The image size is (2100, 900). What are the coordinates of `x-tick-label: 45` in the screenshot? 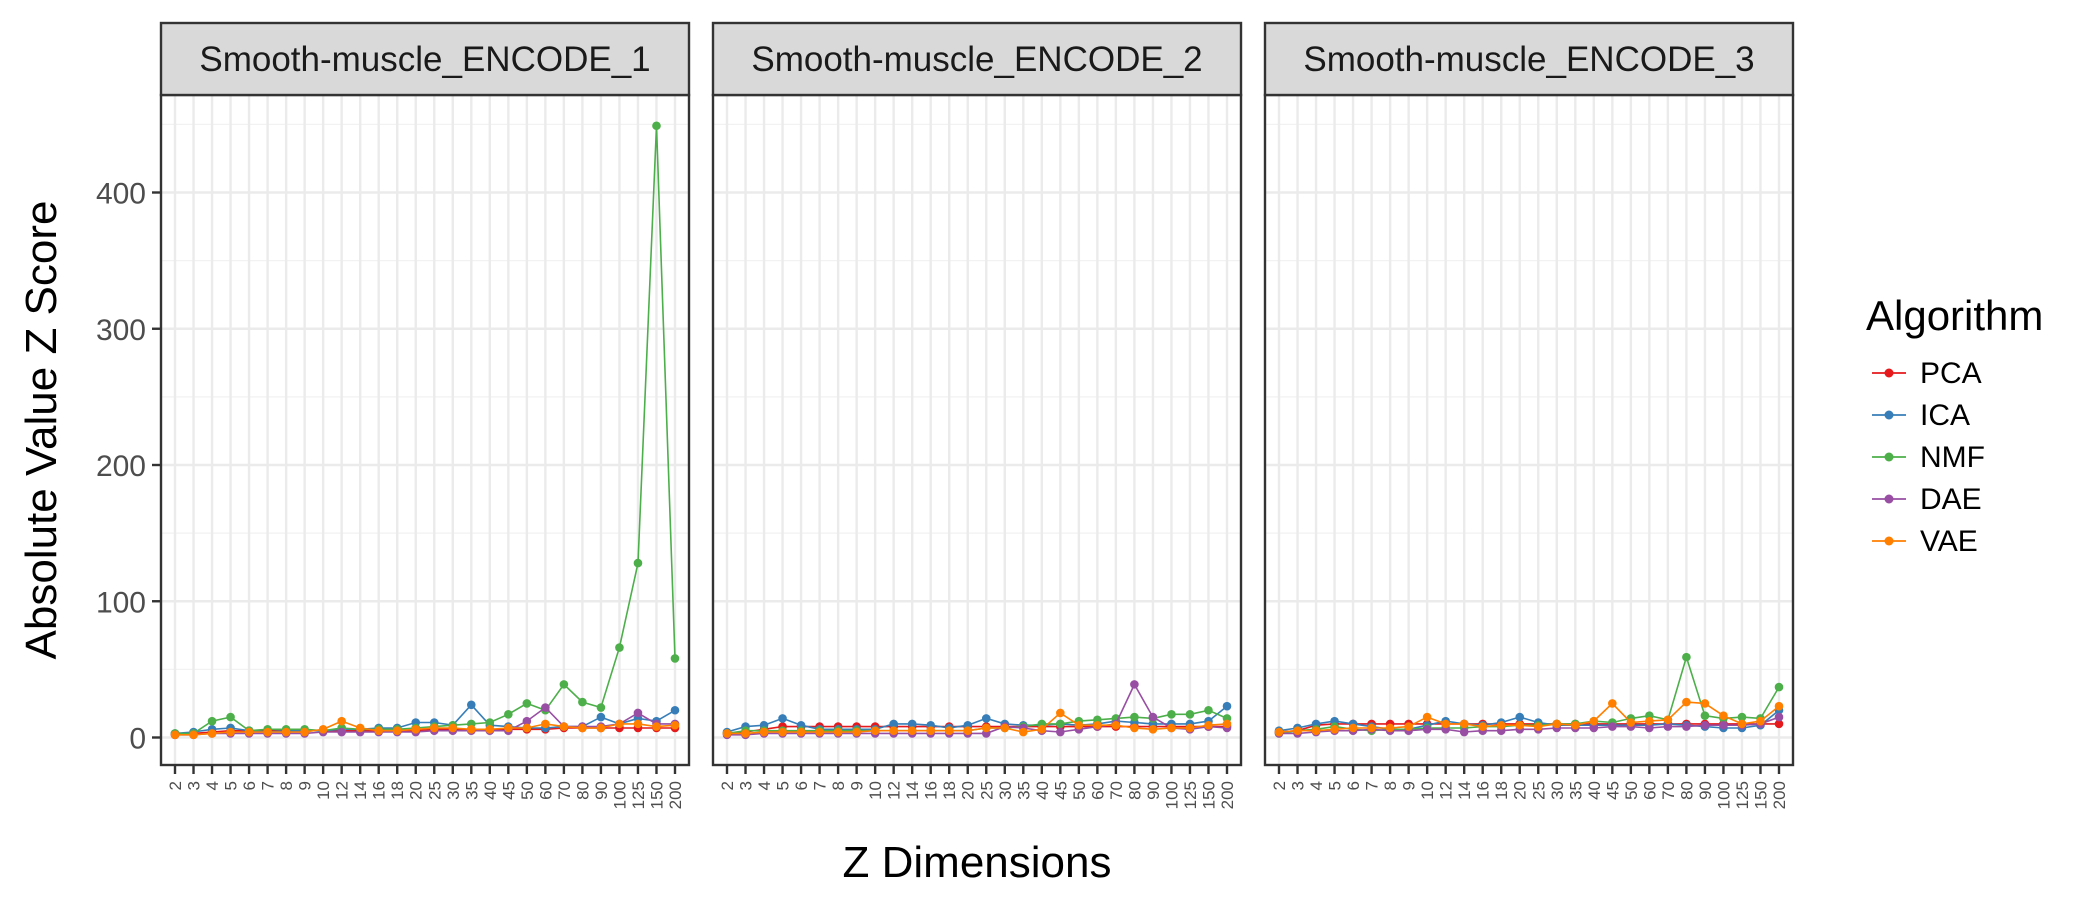 It's located at (1060, 790).